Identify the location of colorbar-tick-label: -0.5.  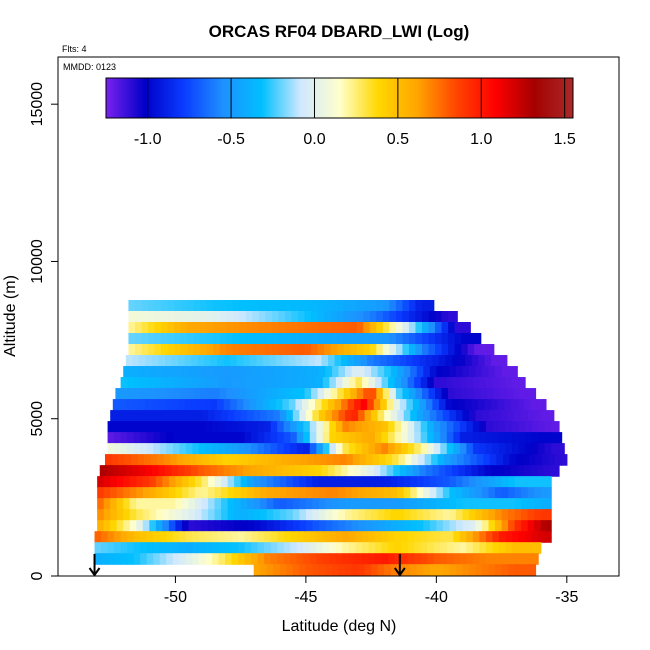
(231, 139).